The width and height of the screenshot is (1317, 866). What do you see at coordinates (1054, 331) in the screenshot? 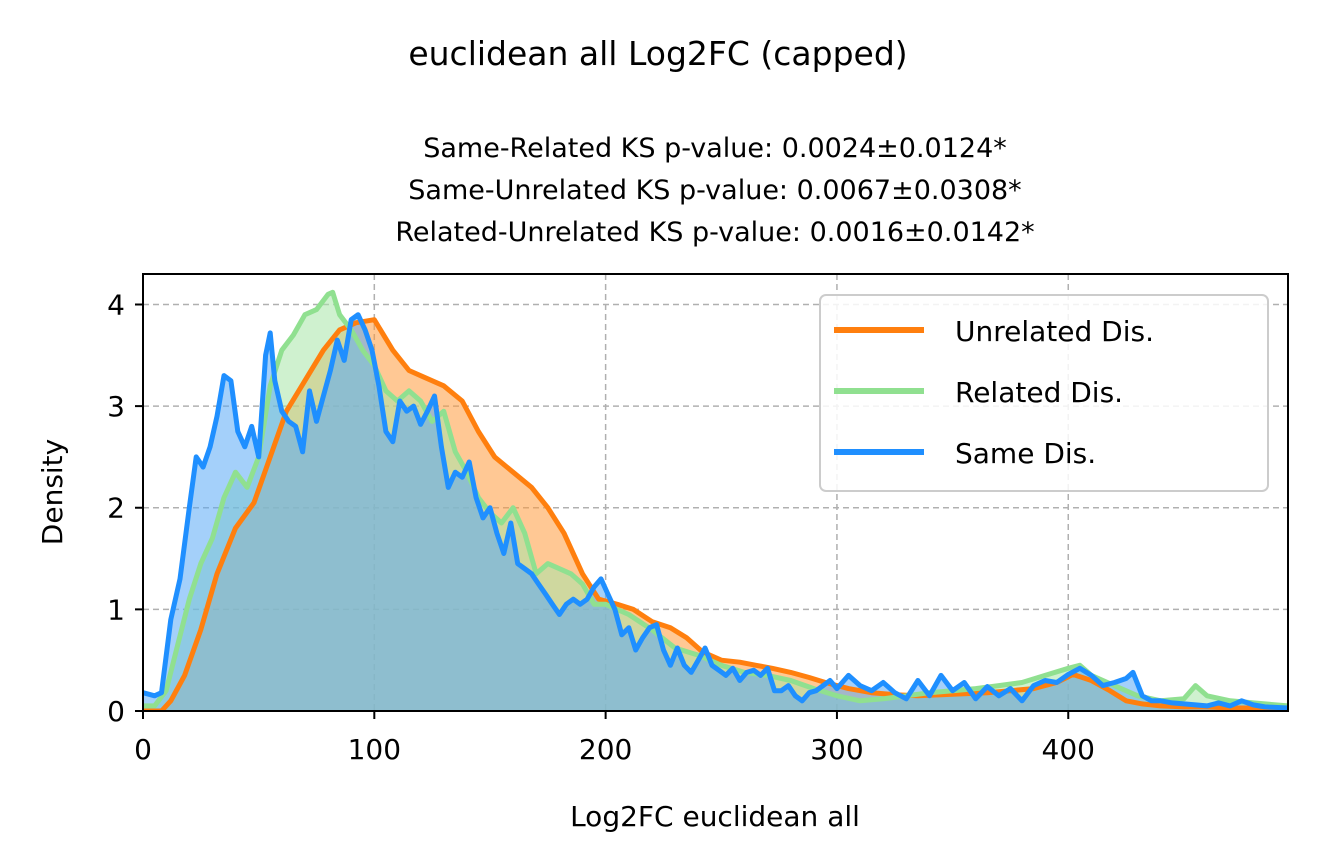
I see `legend-label-unrelated: Unrelated Dis.` at bounding box center [1054, 331].